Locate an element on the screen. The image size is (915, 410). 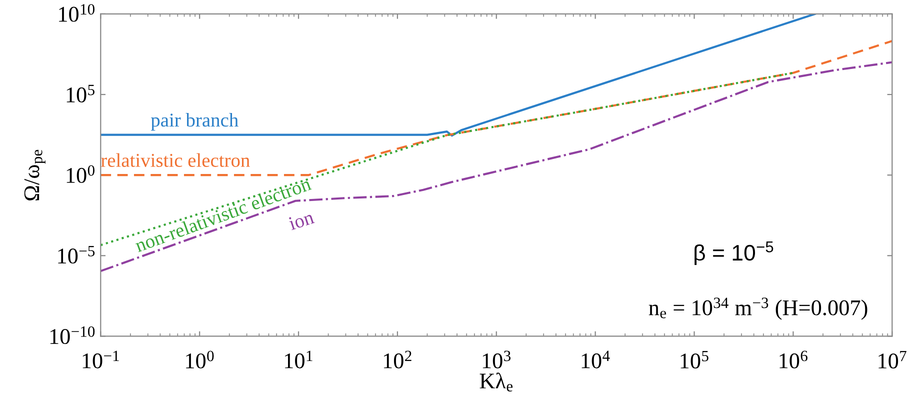
x-tick-label: 10$^{1}$ is located at coordinates (298, 359).